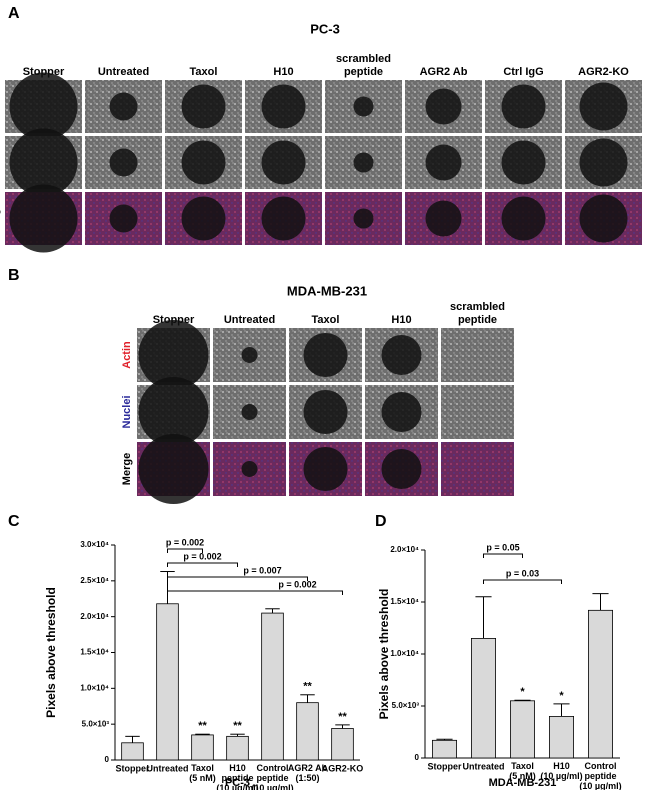 The width and height of the screenshot is (650, 790). What do you see at coordinates (0, 106) in the screenshot?
I see `row-label: Actin` at bounding box center [0, 106].